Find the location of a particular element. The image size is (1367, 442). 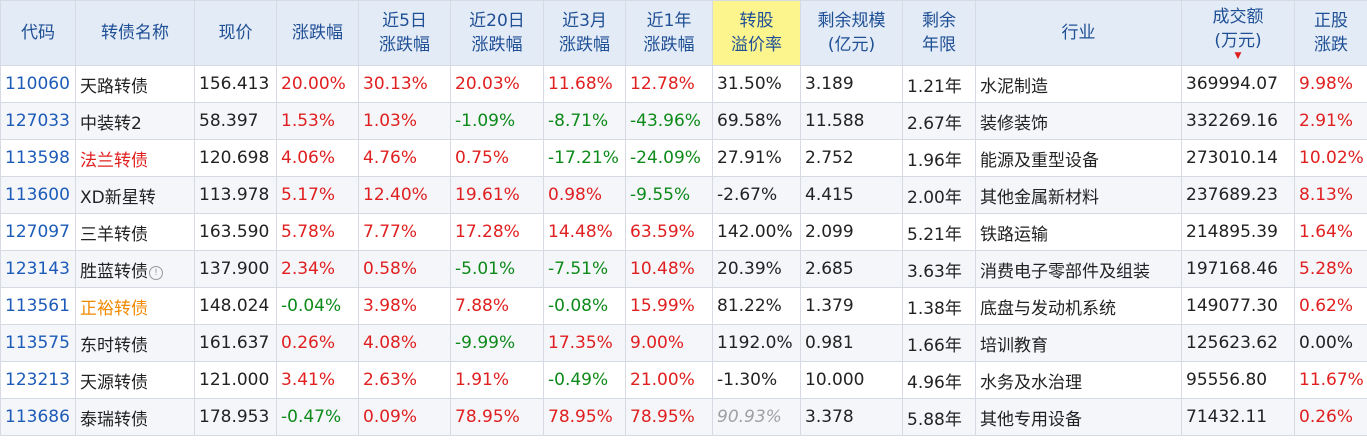

cell-change: 1.53% is located at coordinates (317, 121).